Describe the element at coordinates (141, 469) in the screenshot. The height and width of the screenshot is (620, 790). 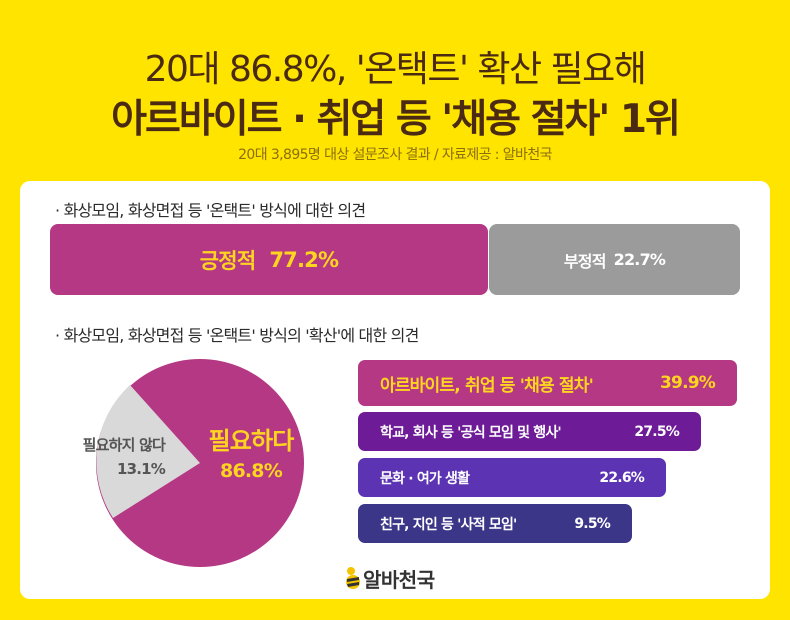
I see `pie-label-no-pct: 13.1%` at that location.